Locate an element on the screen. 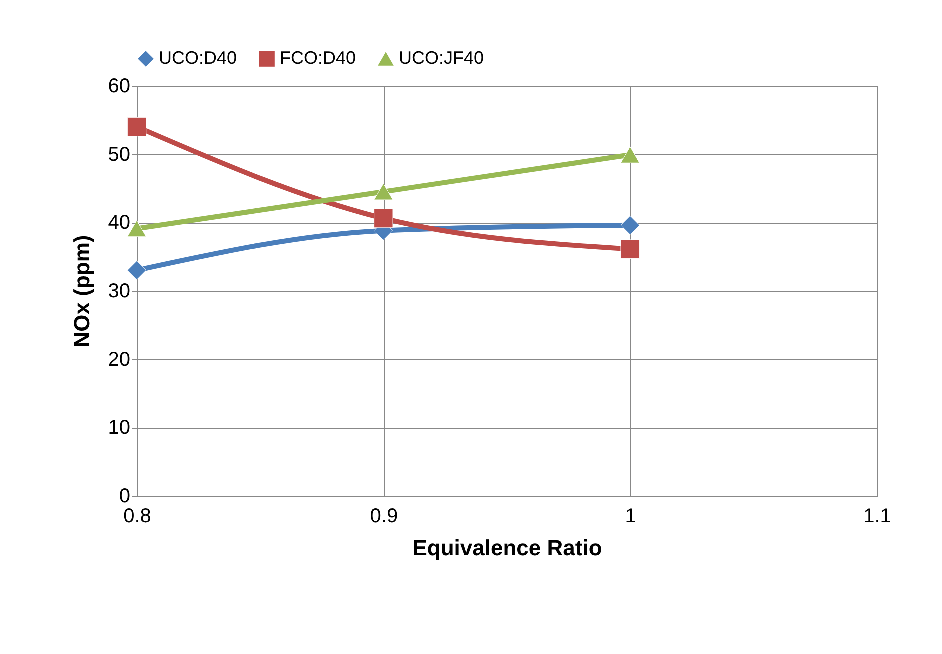  y-tick-label: 0 is located at coordinates (124, 497).